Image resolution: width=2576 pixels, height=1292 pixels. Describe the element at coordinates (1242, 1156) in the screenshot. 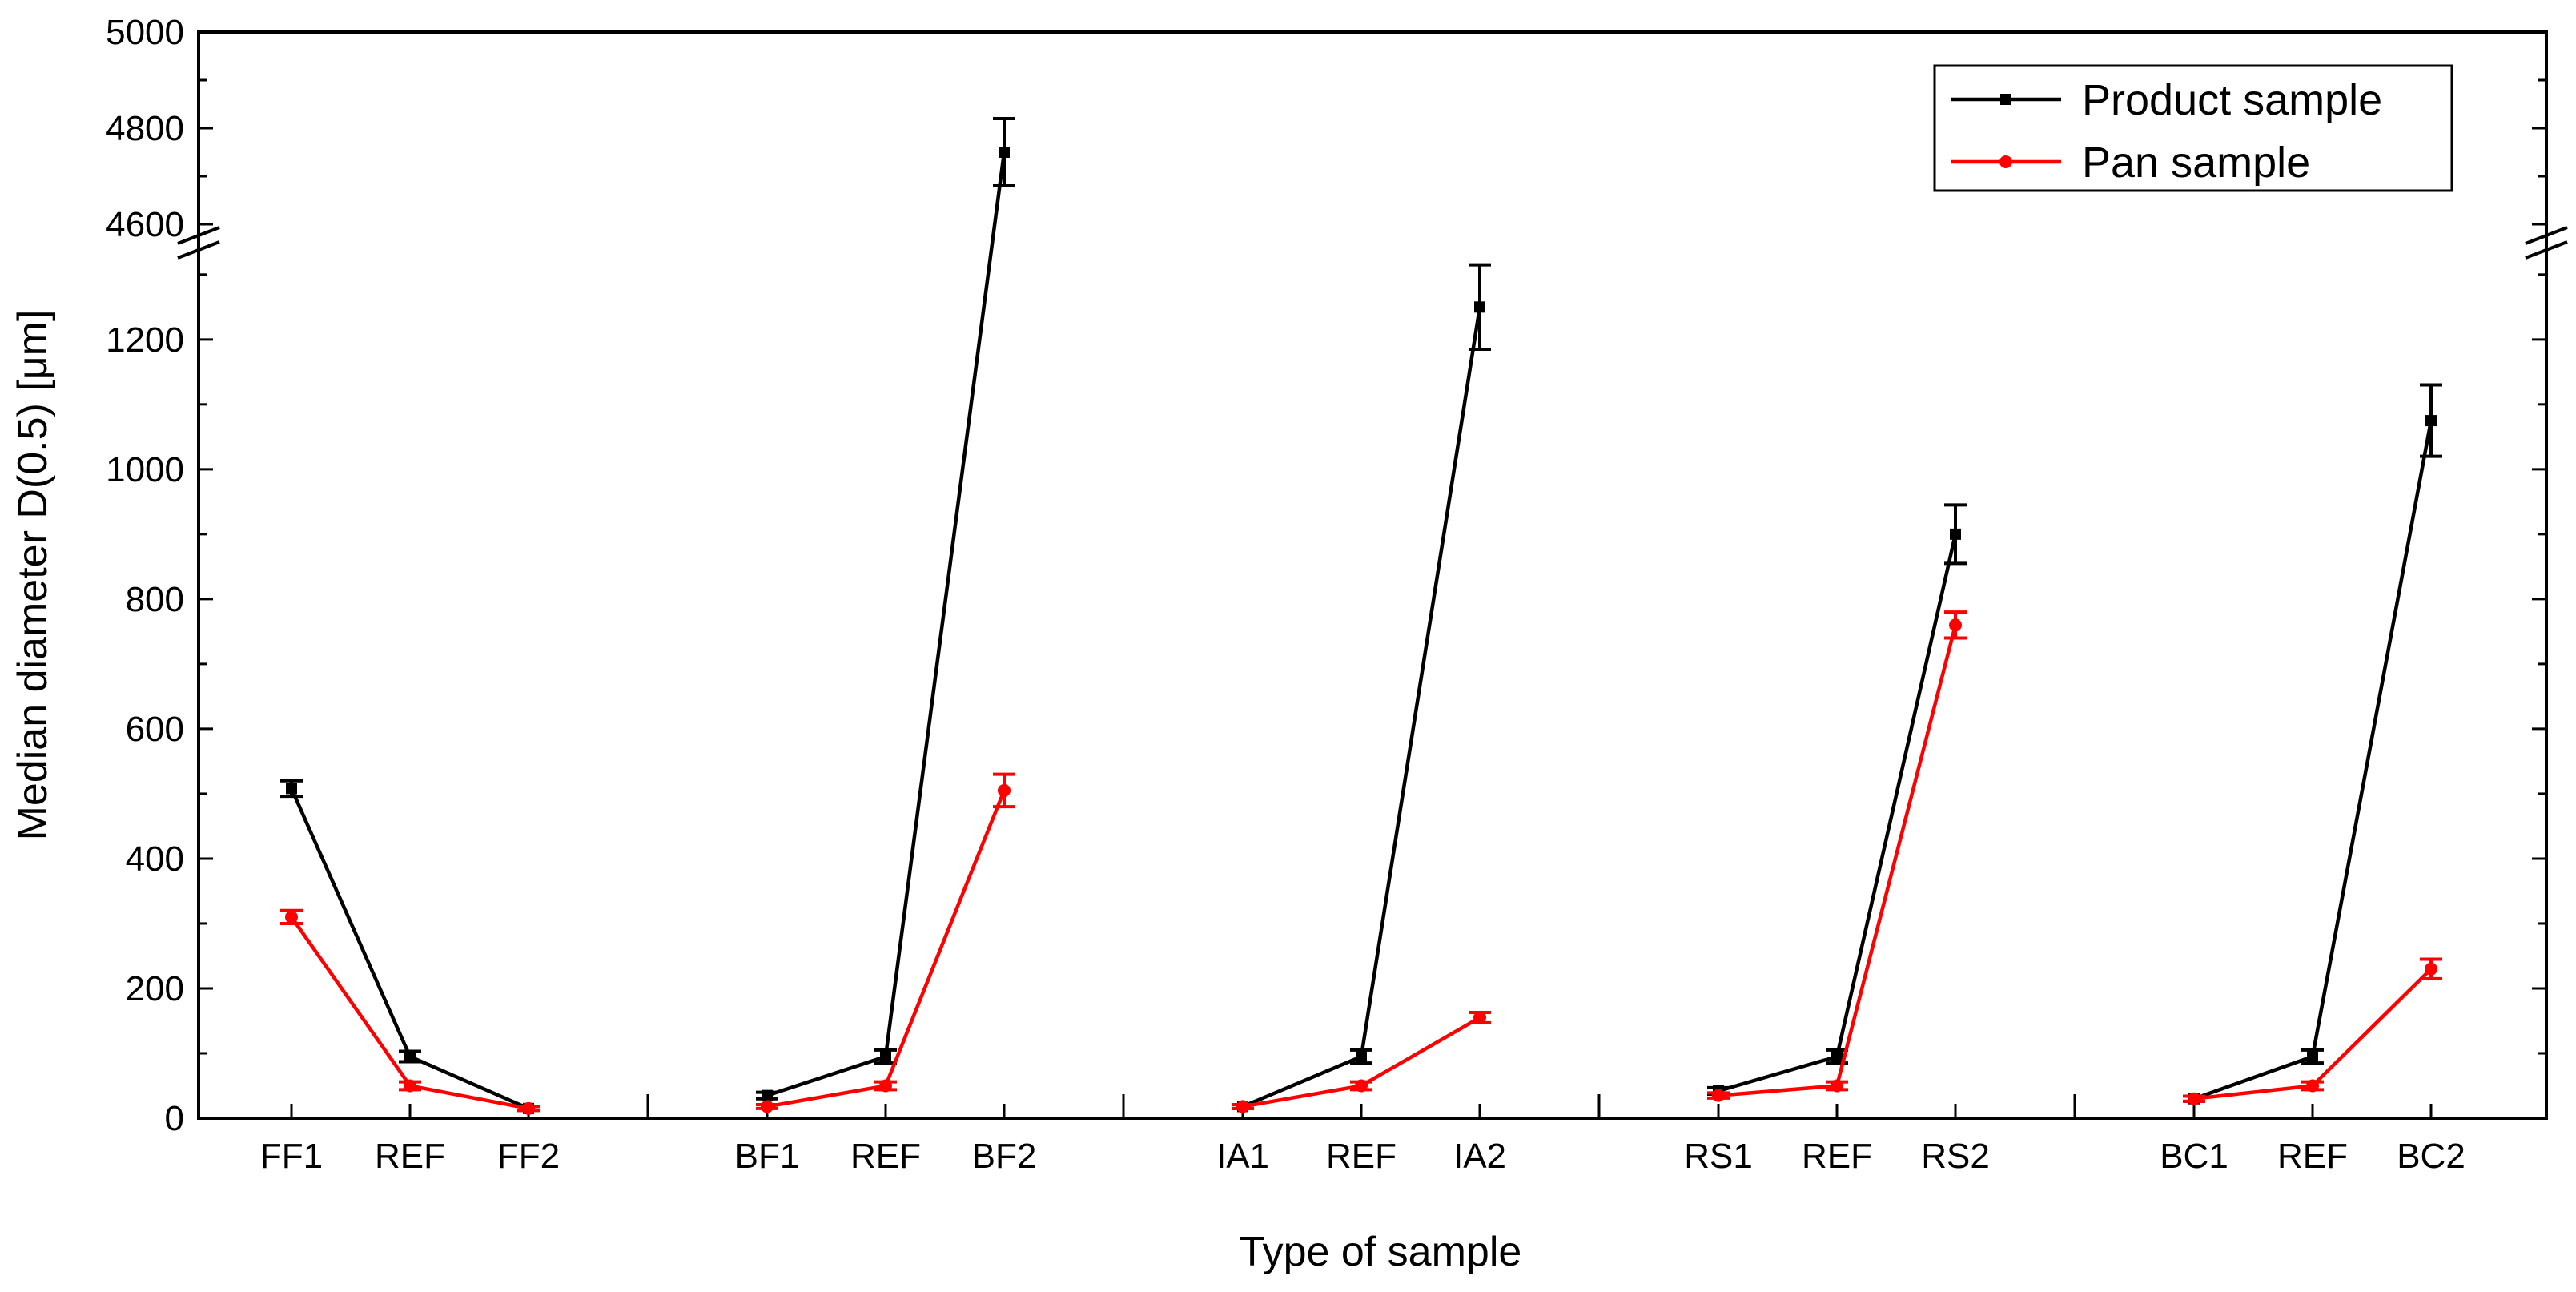

I see `x-tick-label: IA1` at that location.